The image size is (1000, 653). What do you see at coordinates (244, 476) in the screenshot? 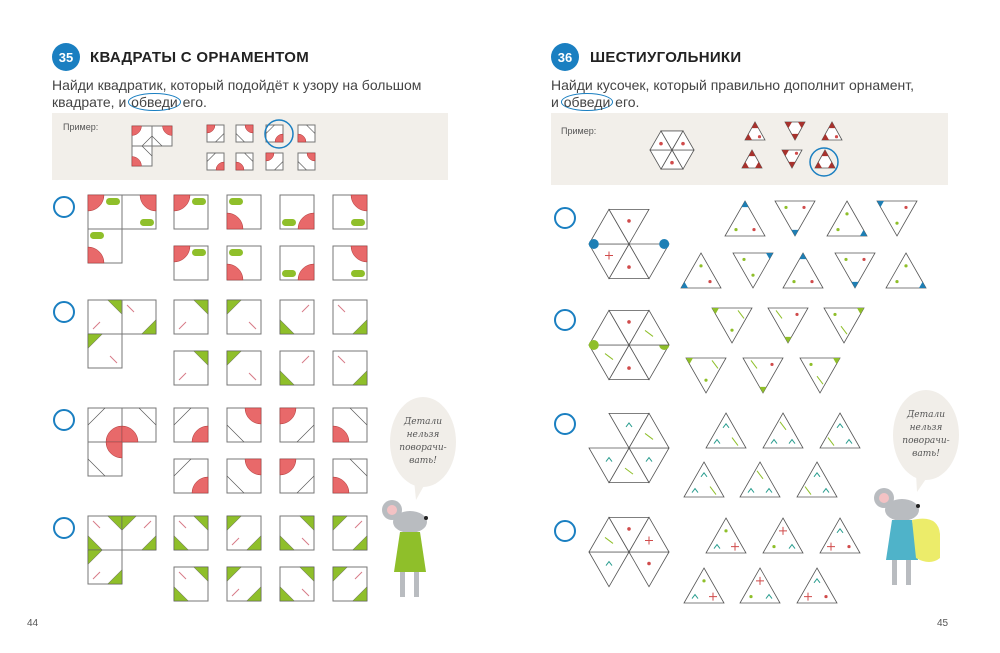
I see `tile-border` at bounding box center [244, 476].